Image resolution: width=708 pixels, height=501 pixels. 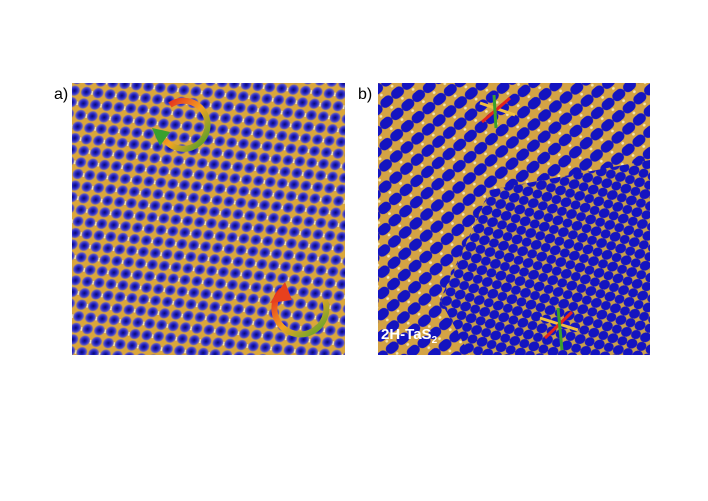 I want to click on material-label: 2H-TaS2, so click(x=409, y=336).